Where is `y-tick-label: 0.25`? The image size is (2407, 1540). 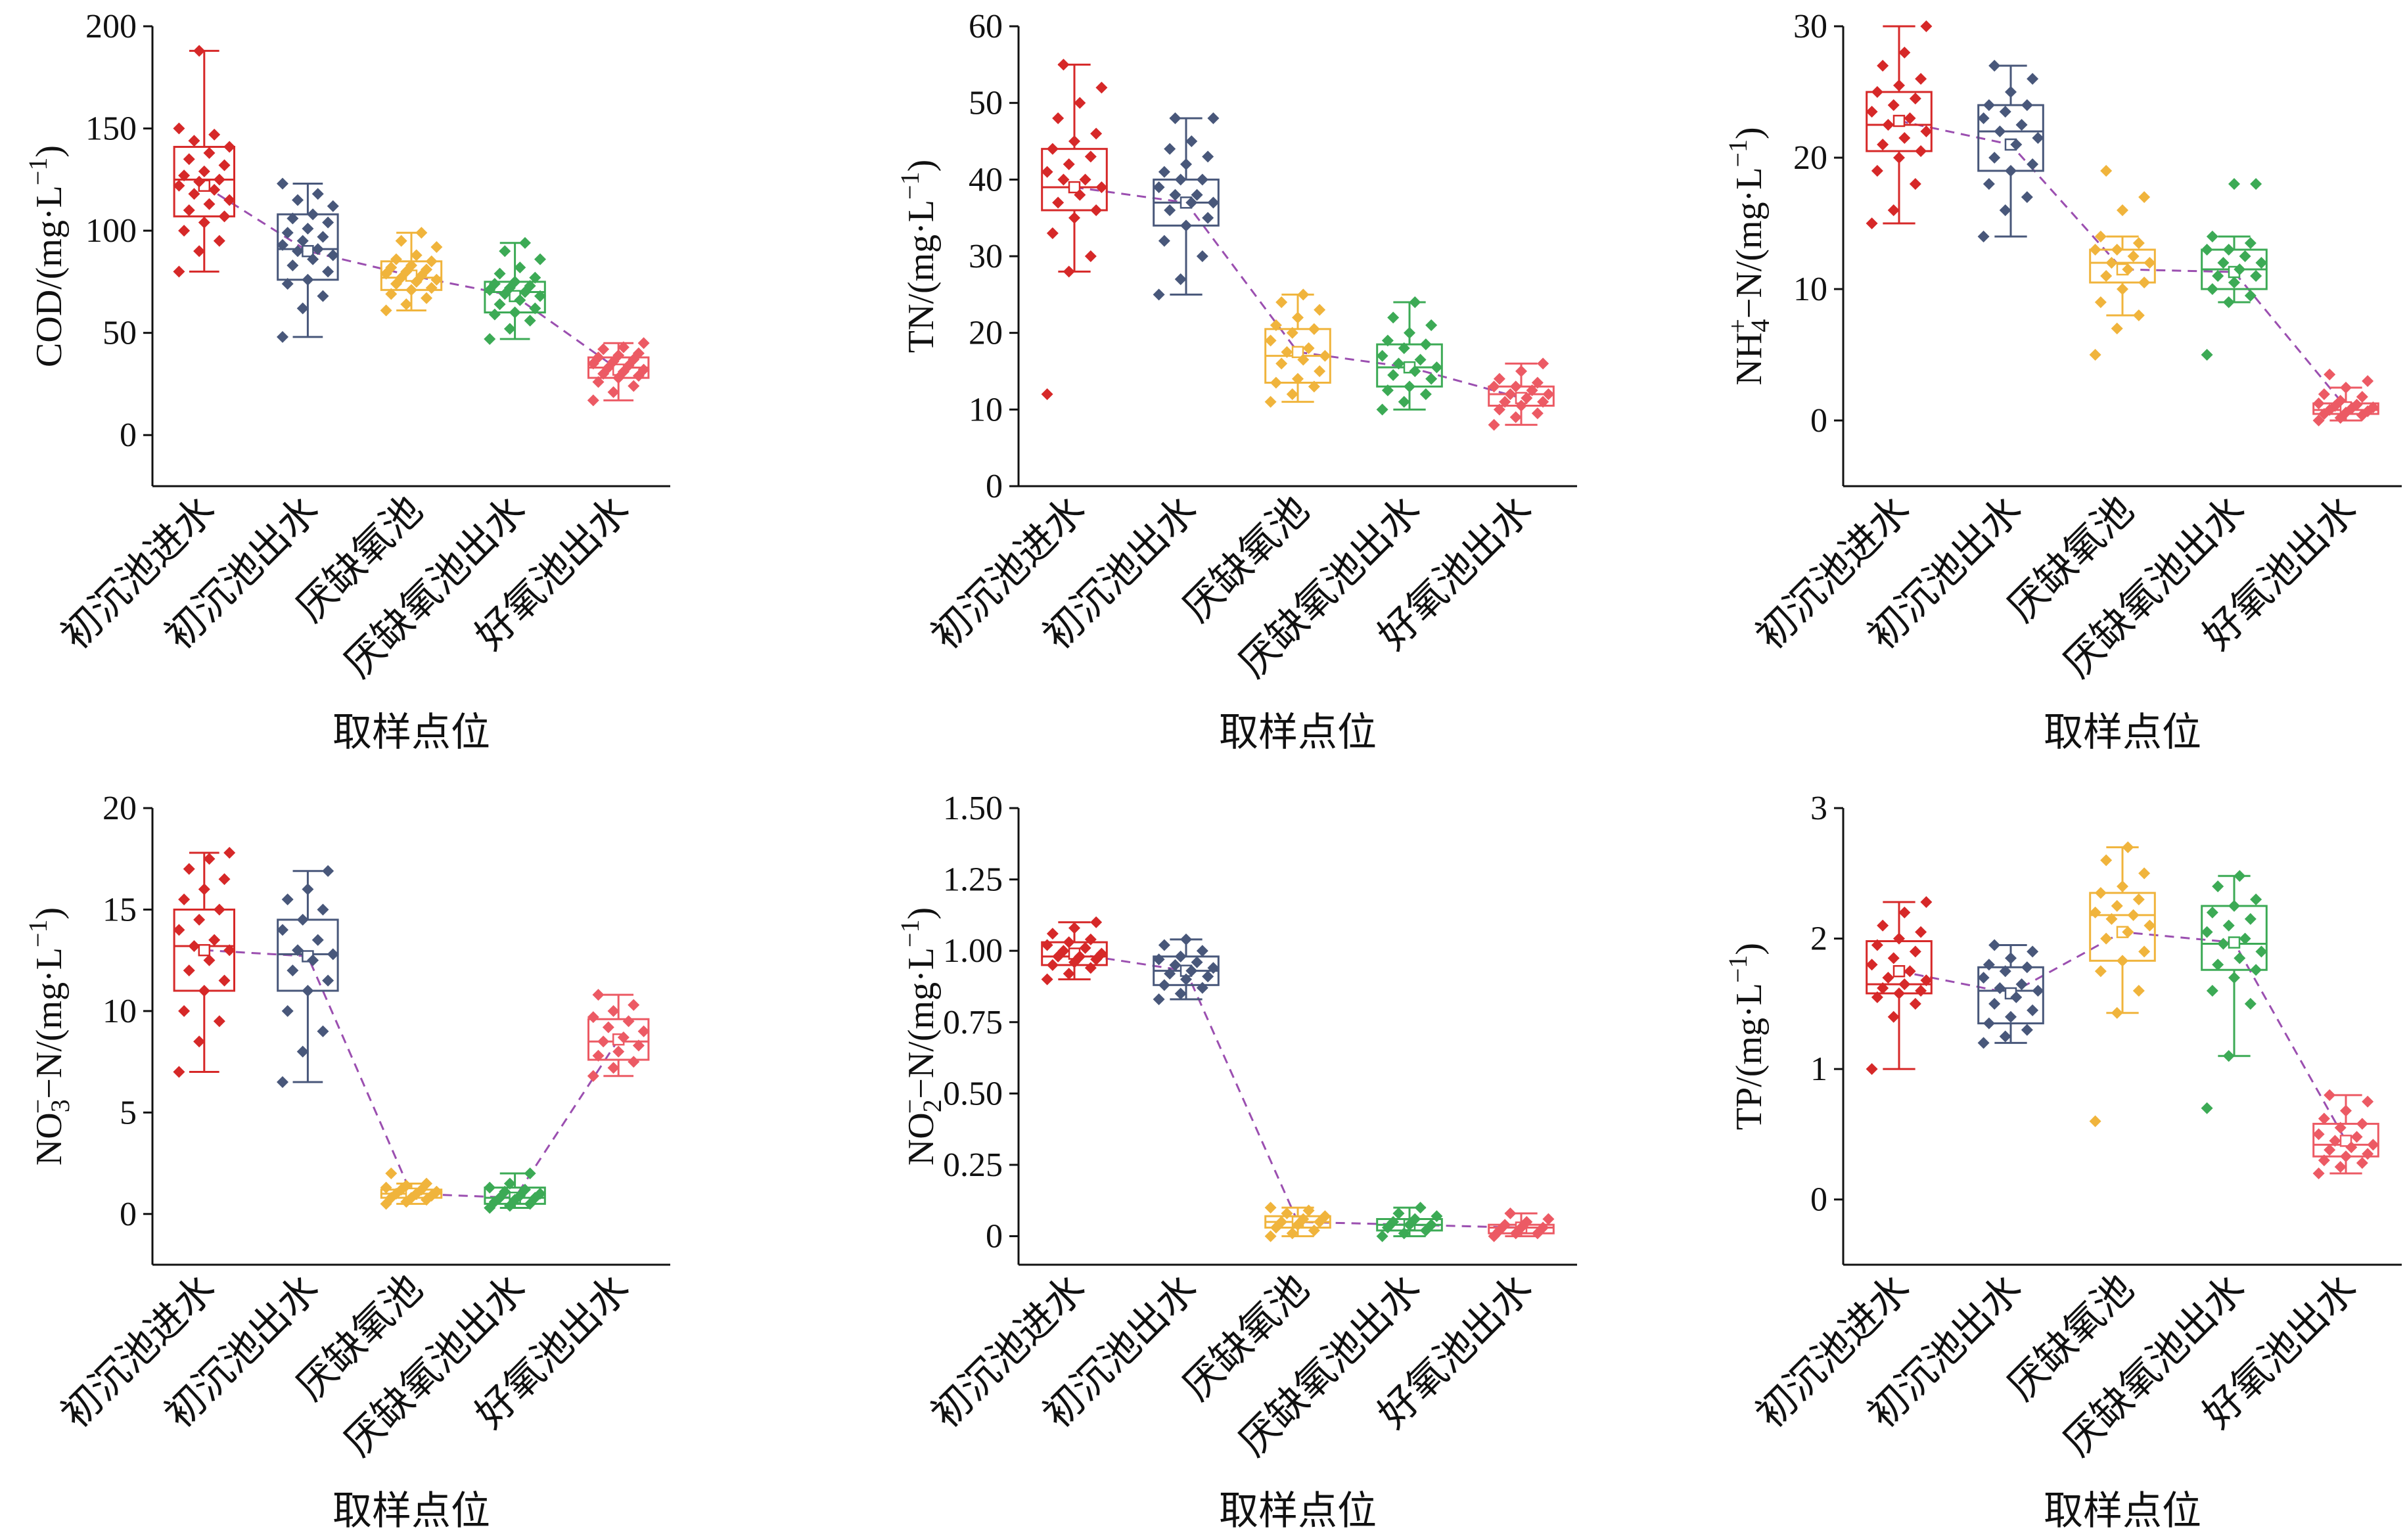
y-tick-label: 0.25 is located at coordinates (973, 1165).